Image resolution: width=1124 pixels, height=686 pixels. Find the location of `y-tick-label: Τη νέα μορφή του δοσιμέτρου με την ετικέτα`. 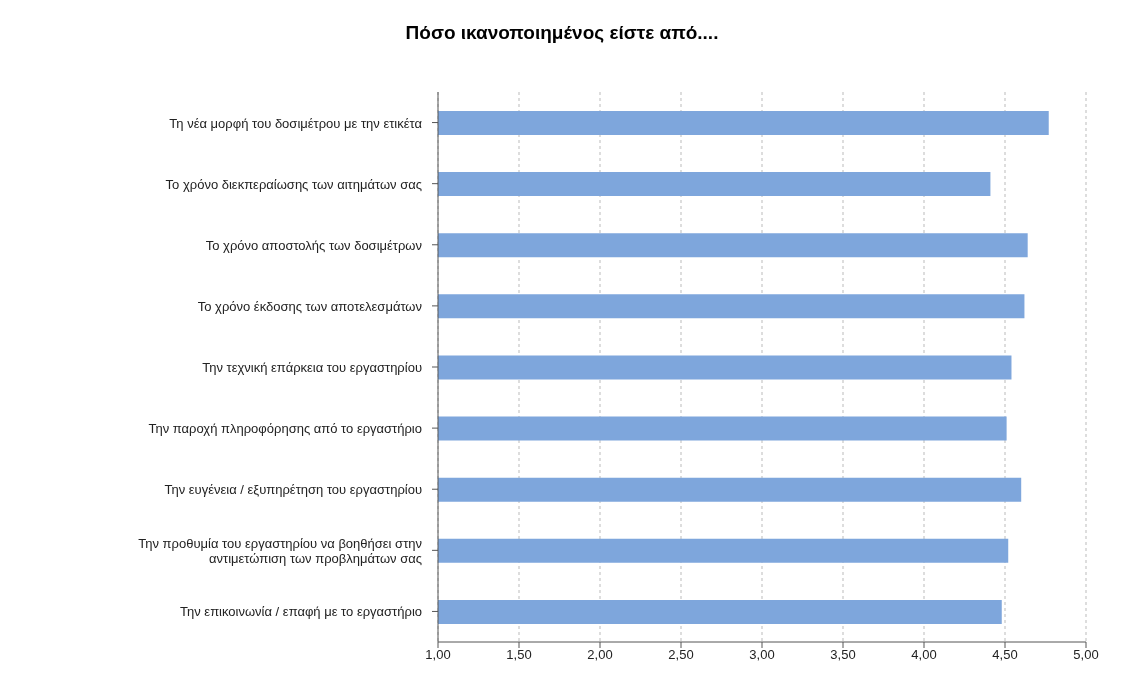

y-tick-label: Τη νέα μορφή του δοσιμέτρου με την ετικέτα is located at coordinates (296, 123).